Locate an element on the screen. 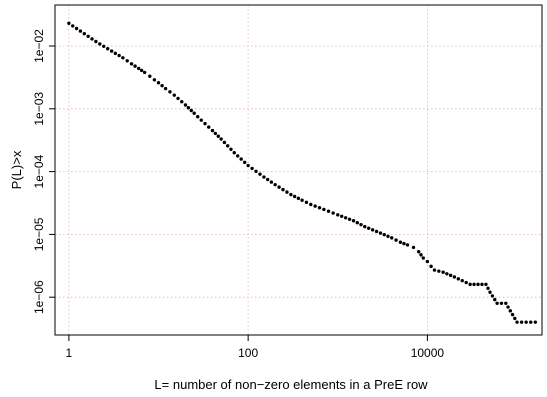  y-tick-label: 1e−06 is located at coordinates (39, 297).